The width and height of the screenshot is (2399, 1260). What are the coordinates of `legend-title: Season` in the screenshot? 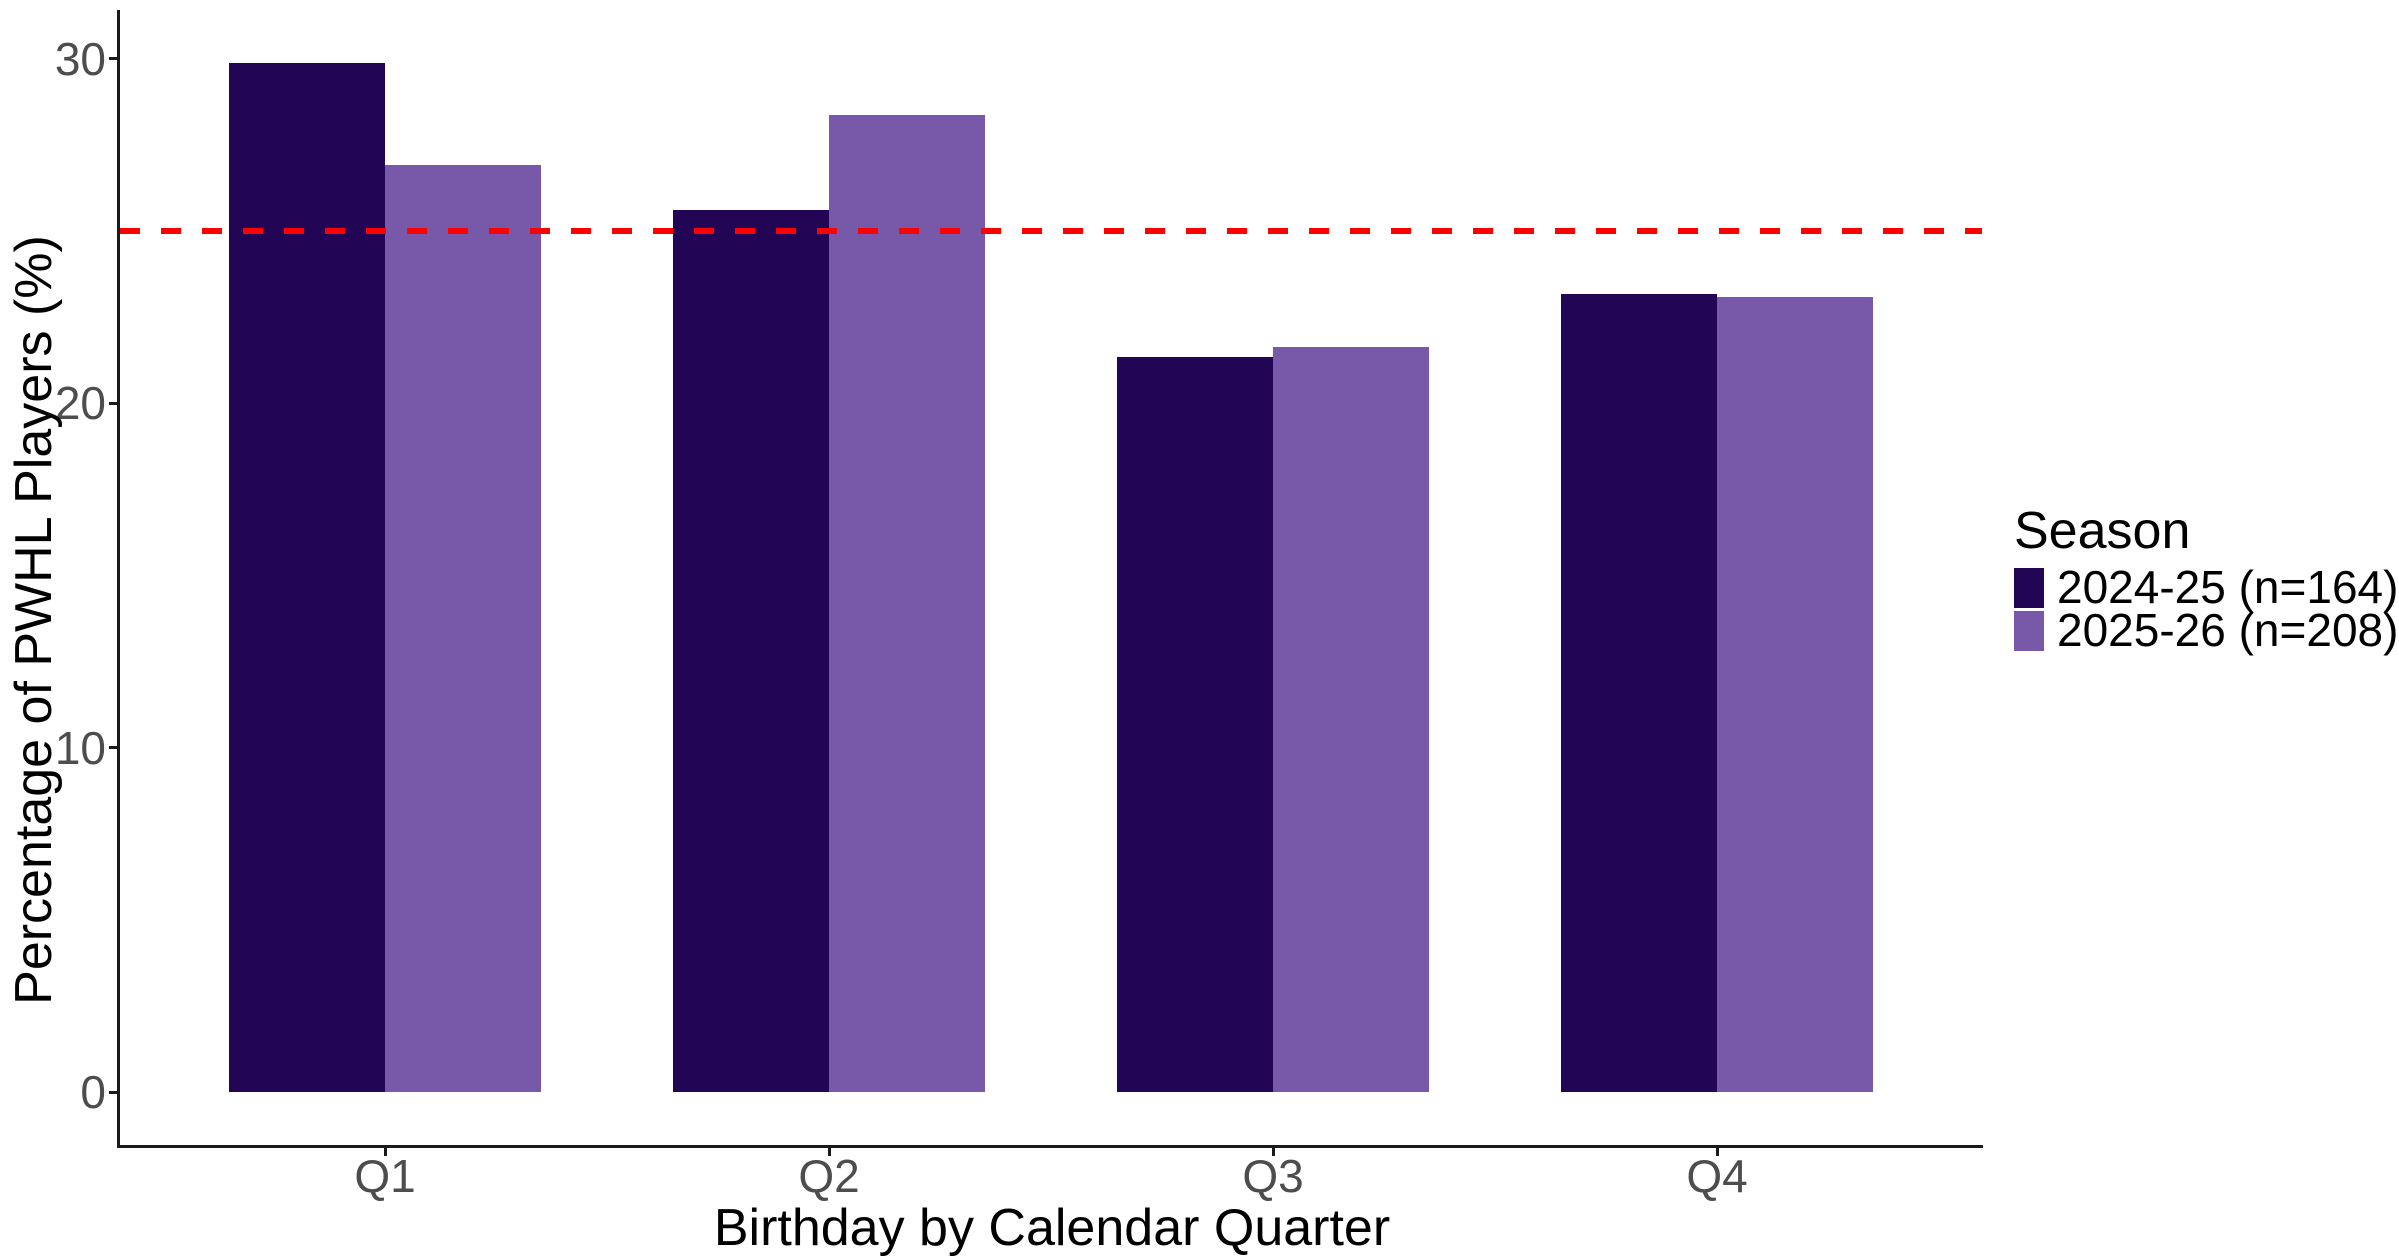 It's located at (2102, 531).